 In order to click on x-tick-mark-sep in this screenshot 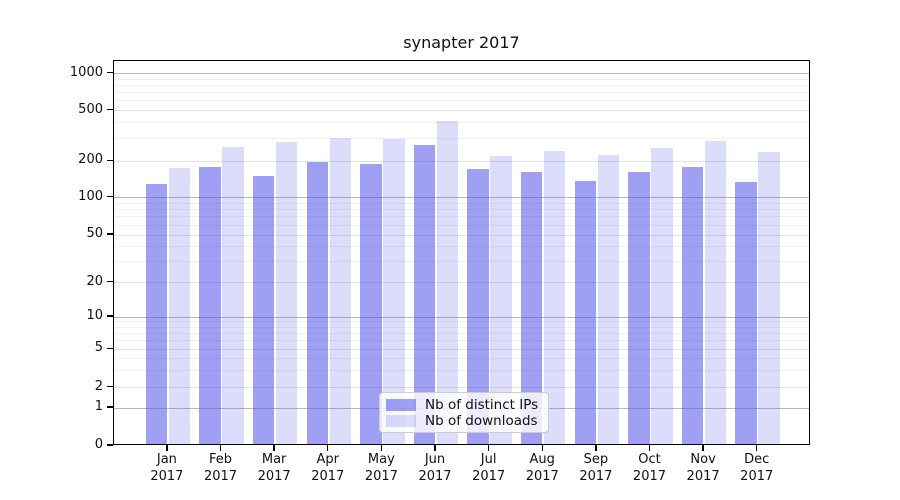, I will do `click(596, 448)`.